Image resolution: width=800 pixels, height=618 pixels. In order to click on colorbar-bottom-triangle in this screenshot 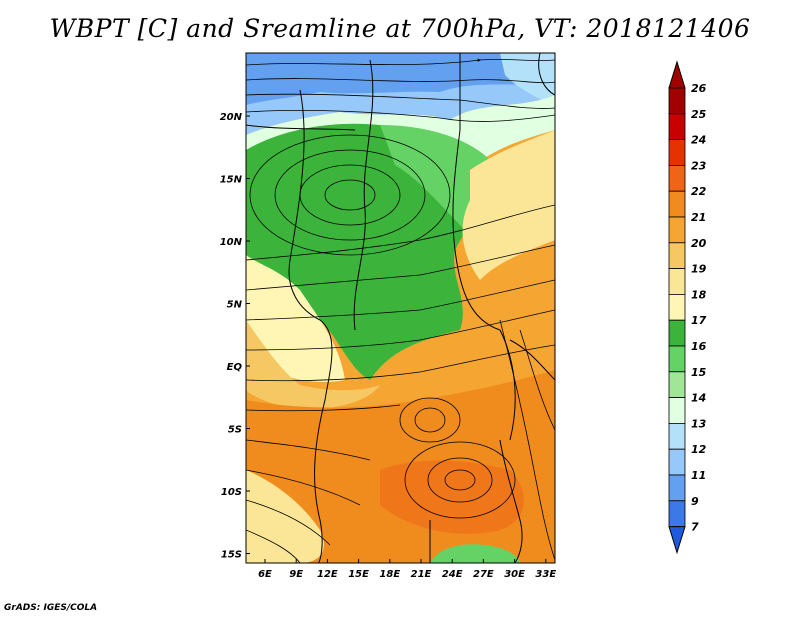, I will do `click(677, 540)`.